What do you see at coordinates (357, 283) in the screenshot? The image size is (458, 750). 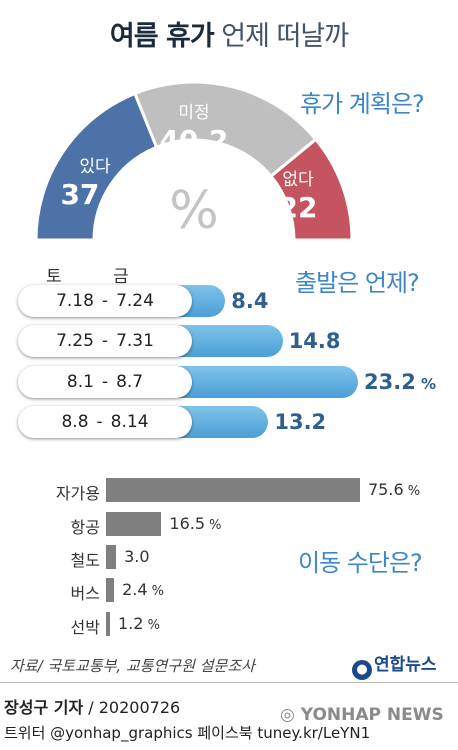 I see `departure-question: 출발은 언제?` at bounding box center [357, 283].